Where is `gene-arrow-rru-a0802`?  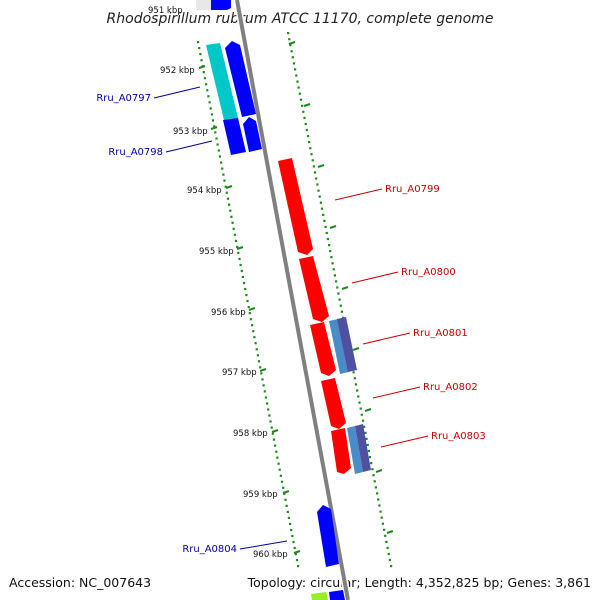 gene-arrow-rru-a0802 is located at coordinates (333, 403).